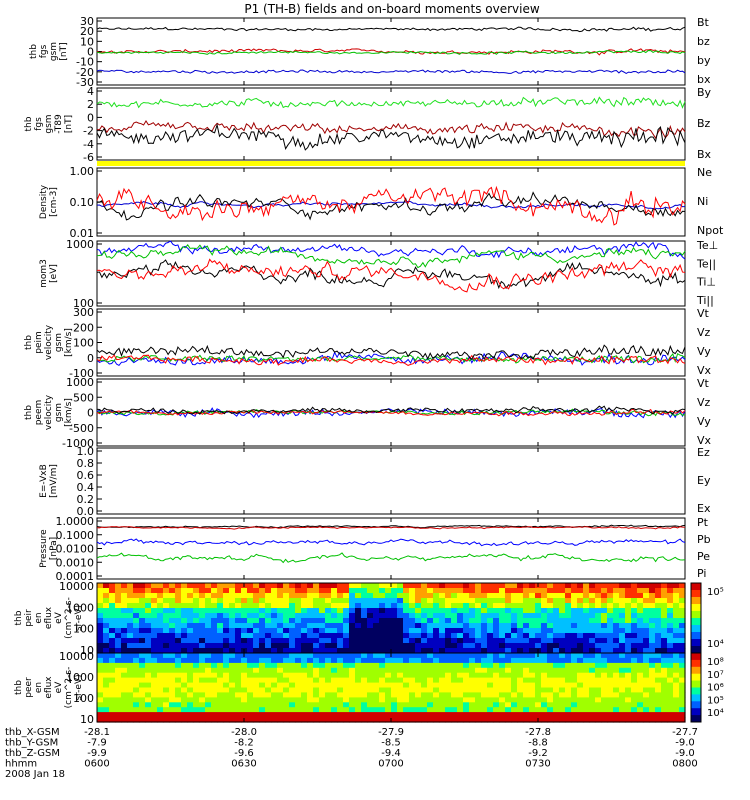 Image resolution: width=750 pixels, height=800 pixels. What do you see at coordinates (391, 102) in the screenshot?
I see `panel-2-series-By` at bounding box center [391, 102].